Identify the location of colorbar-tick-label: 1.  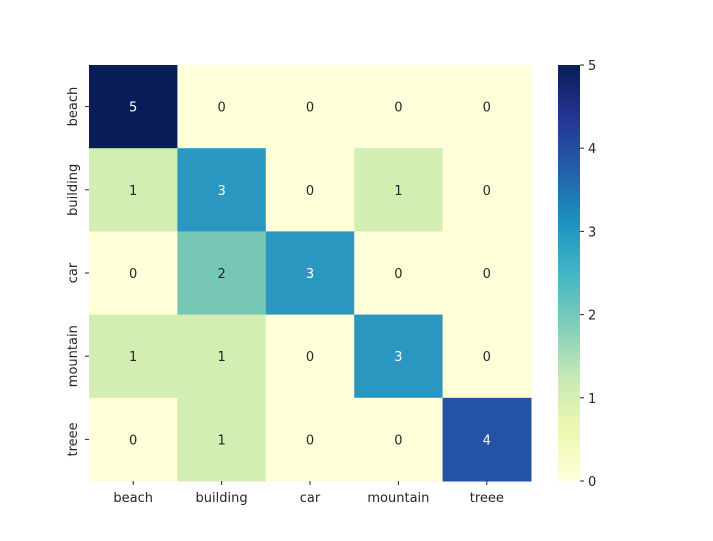
(592, 399).